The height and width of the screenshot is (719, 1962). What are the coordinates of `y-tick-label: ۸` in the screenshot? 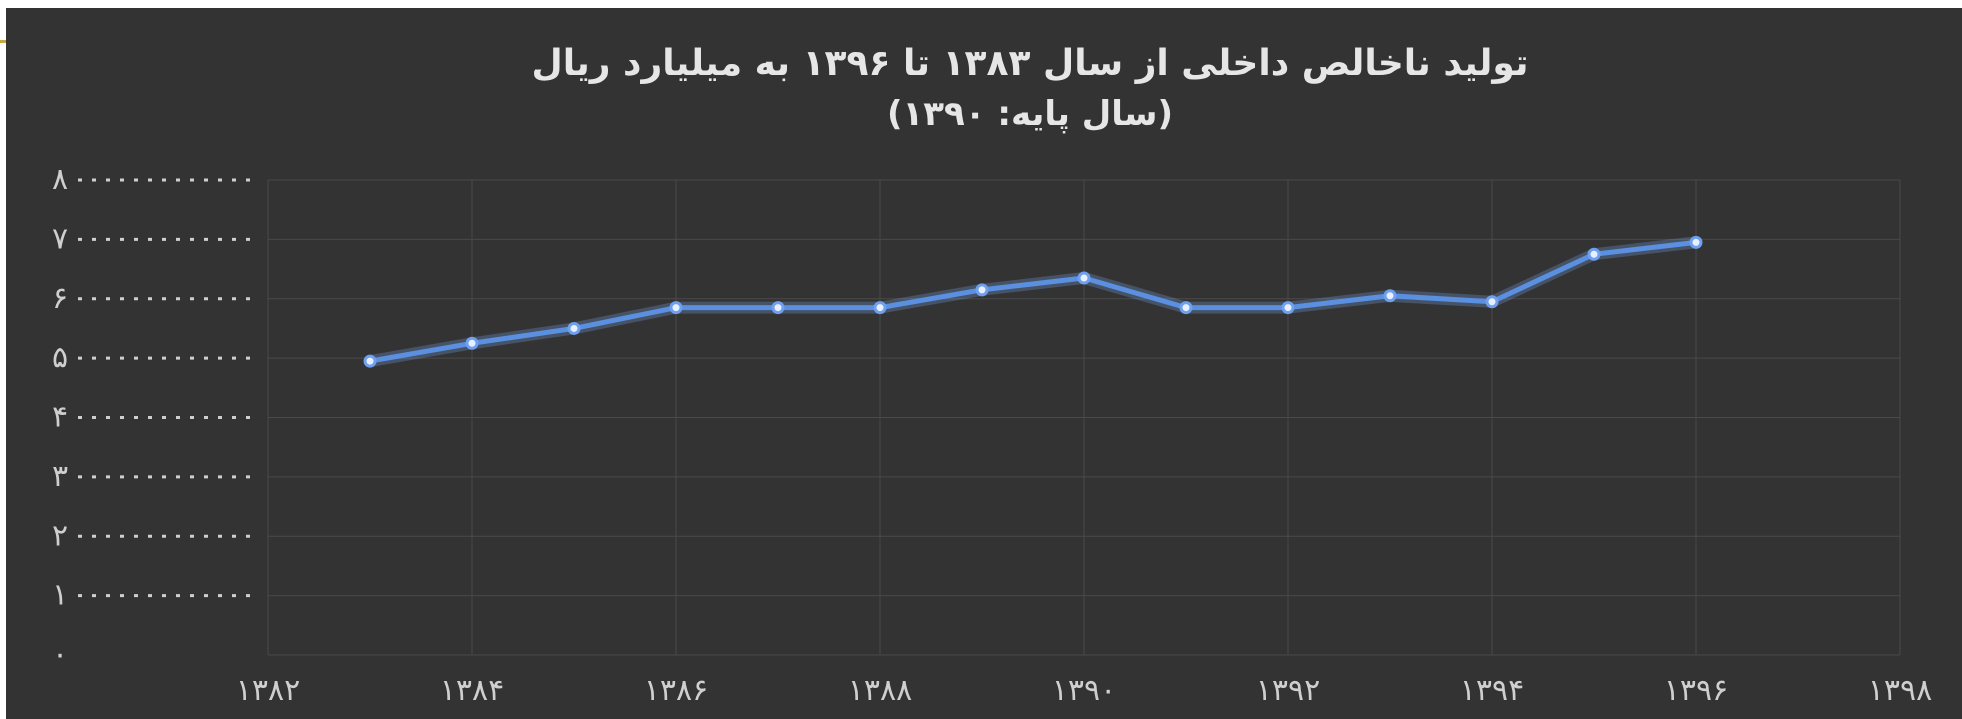 It's located at (60, 179).